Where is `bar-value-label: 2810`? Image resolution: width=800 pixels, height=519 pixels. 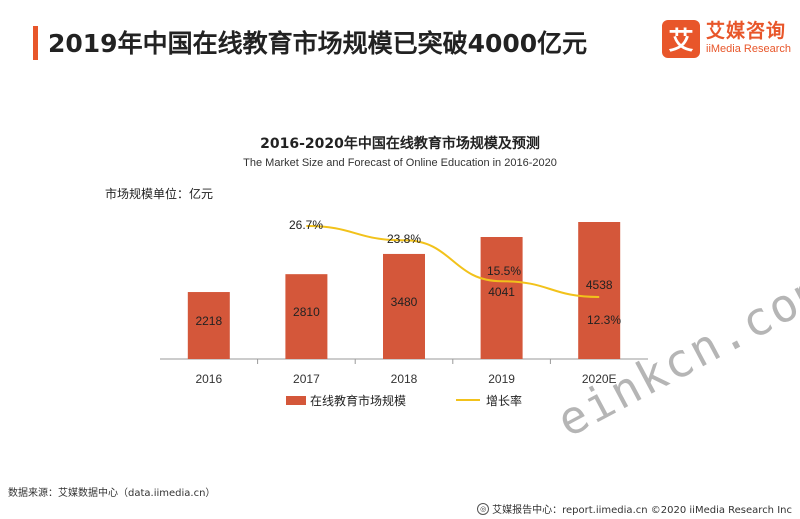
bar-value-label: 2810 is located at coordinates (306, 312).